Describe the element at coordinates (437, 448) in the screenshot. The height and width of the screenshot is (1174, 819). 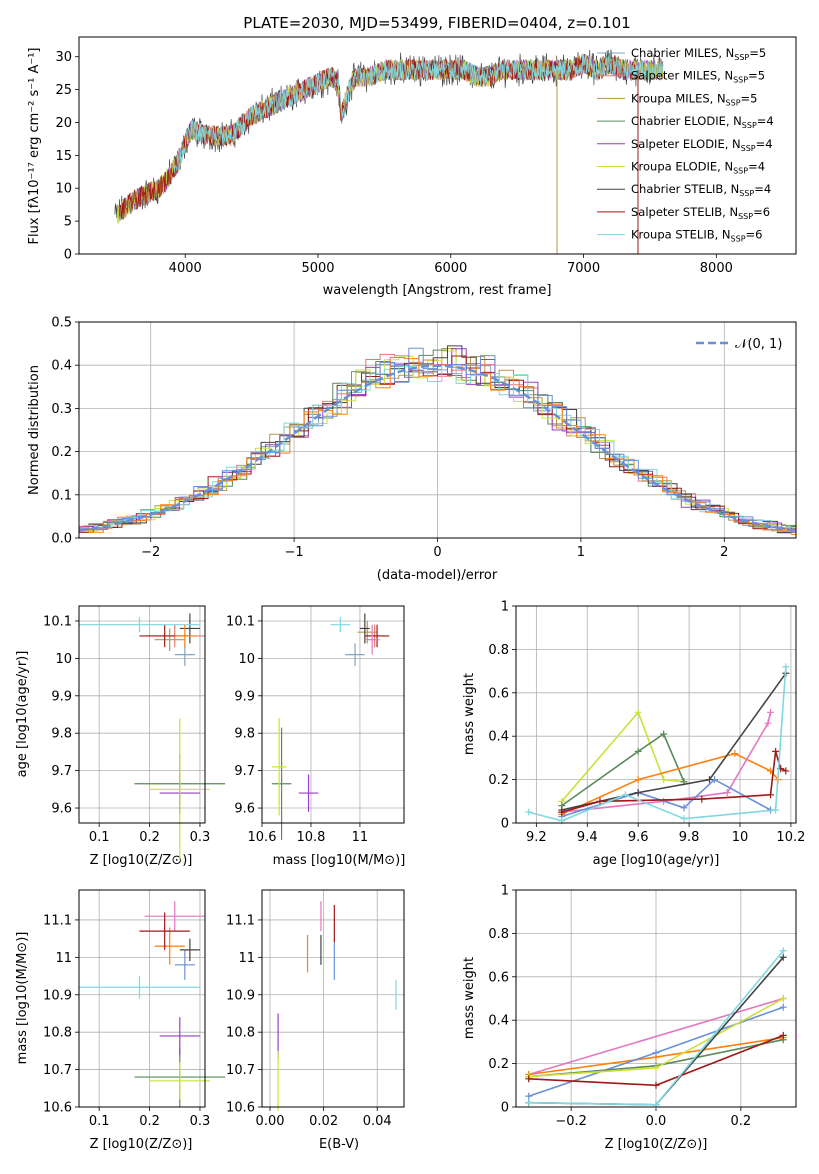
I see `normal-curve` at that location.